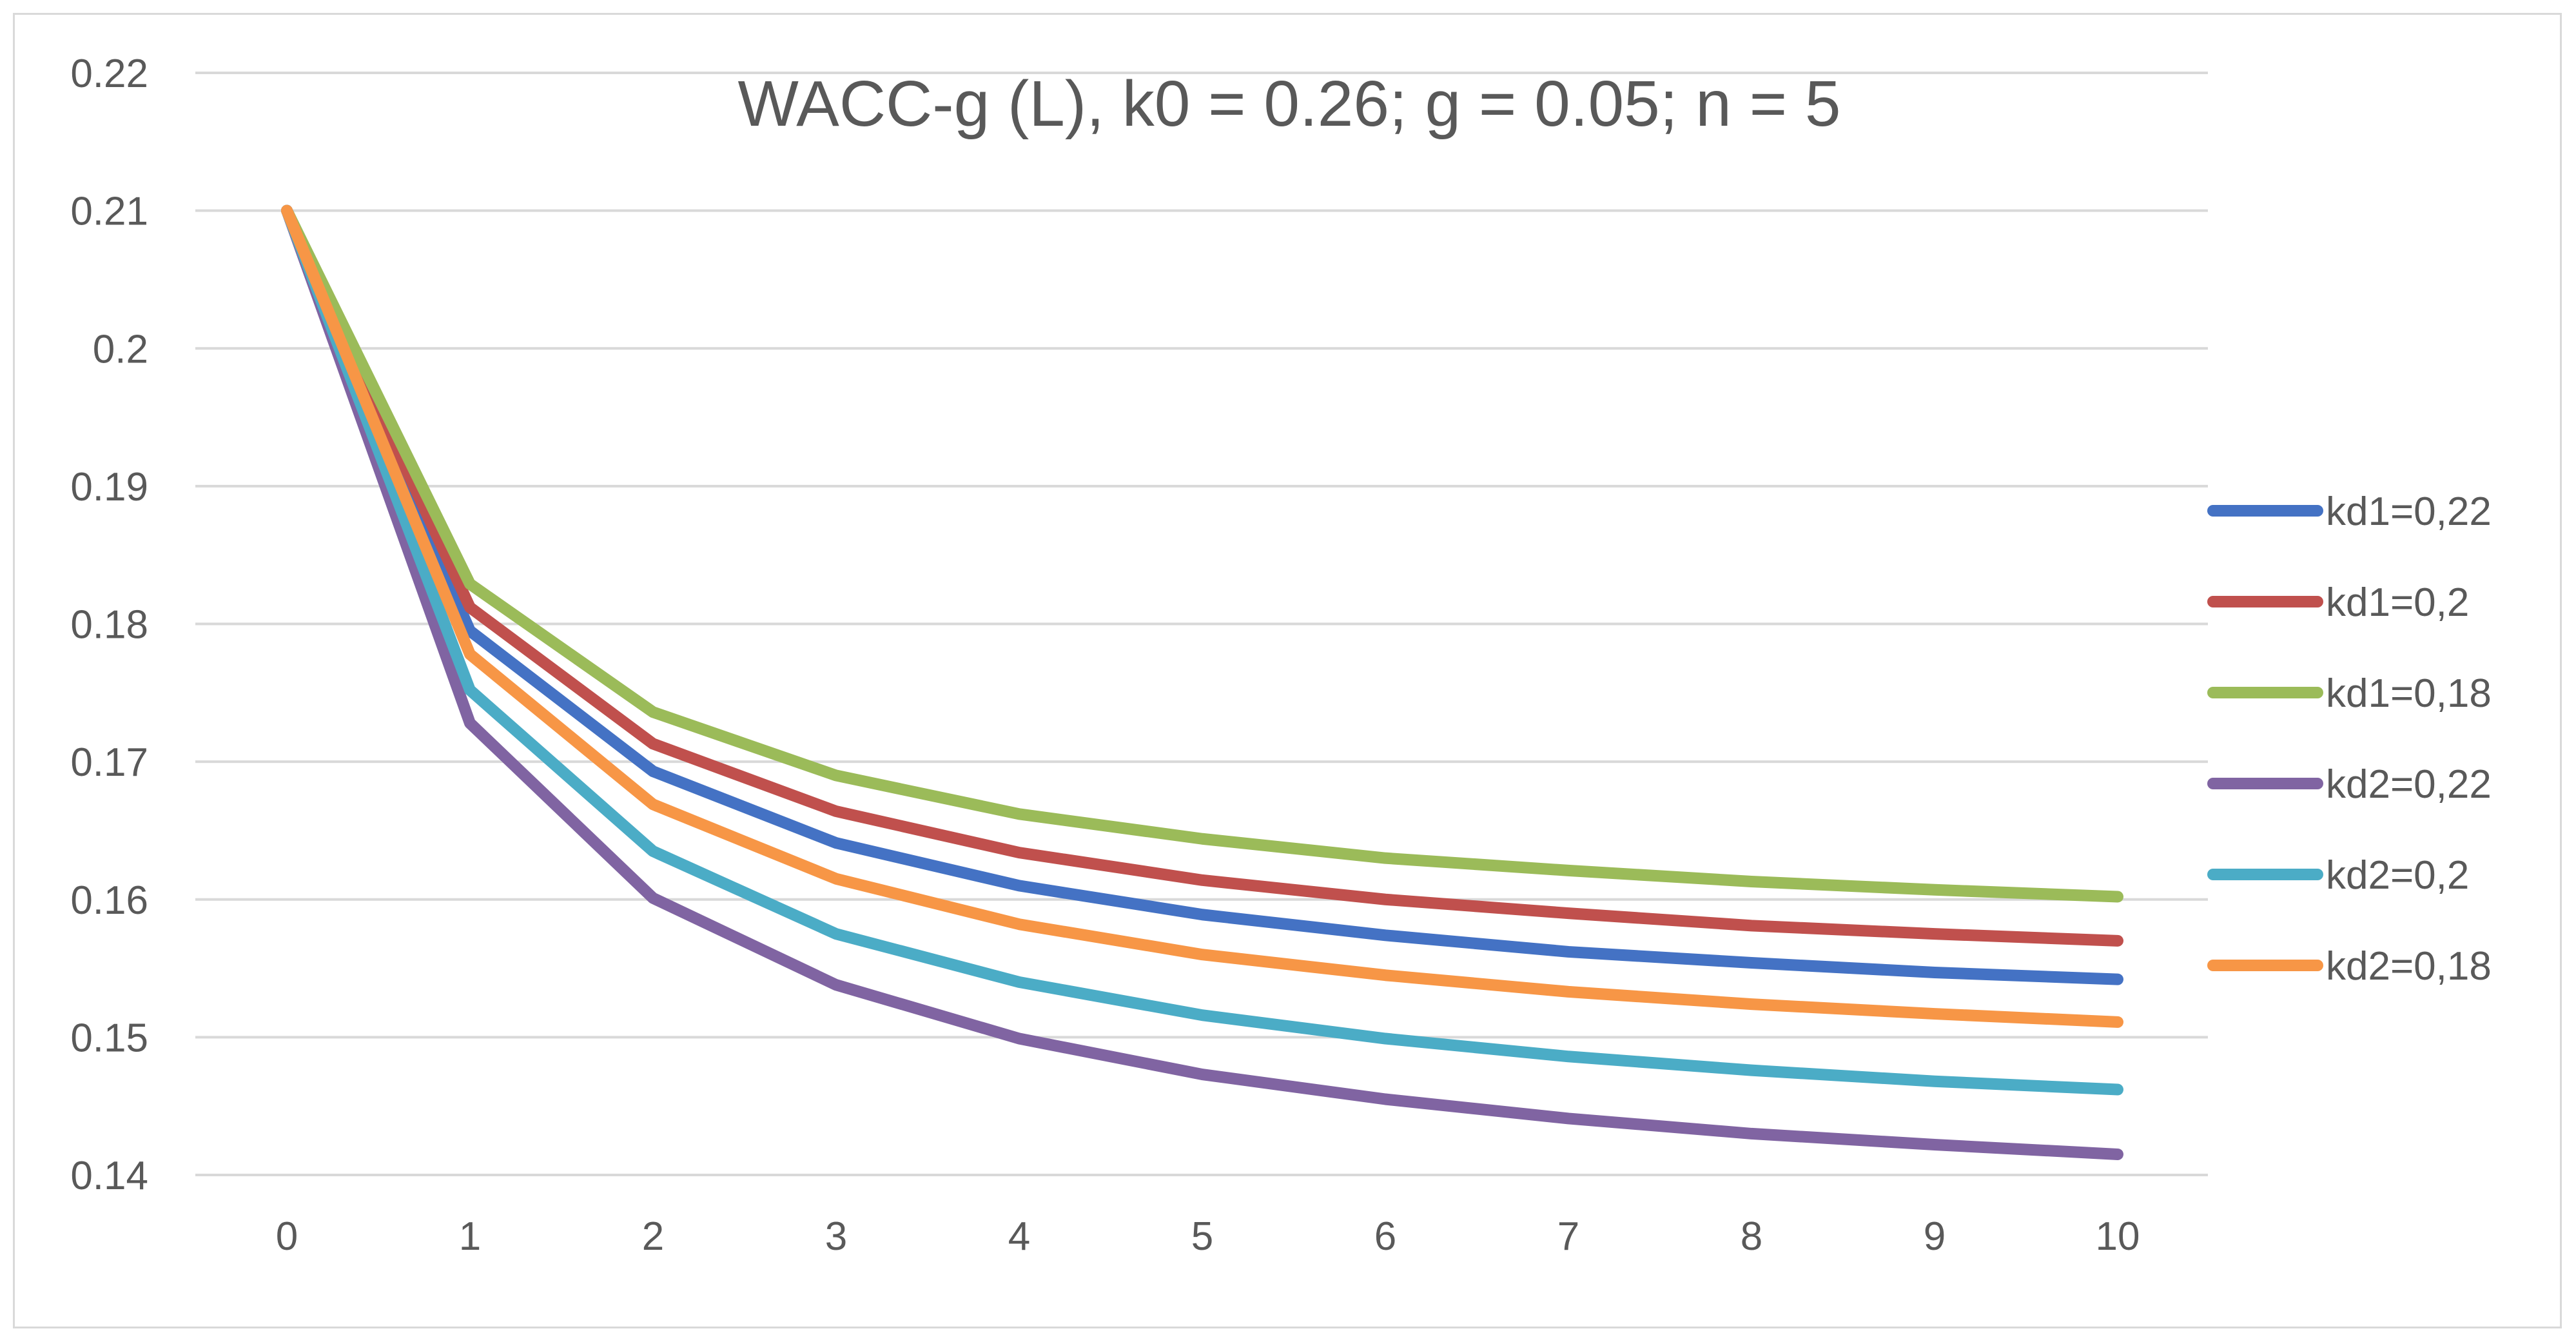 This screenshot has height=1342, width=2576. What do you see at coordinates (2409, 511) in the screenshot?
I see `legend-label: kd1=0,22` at bounding box center [2409, 511].